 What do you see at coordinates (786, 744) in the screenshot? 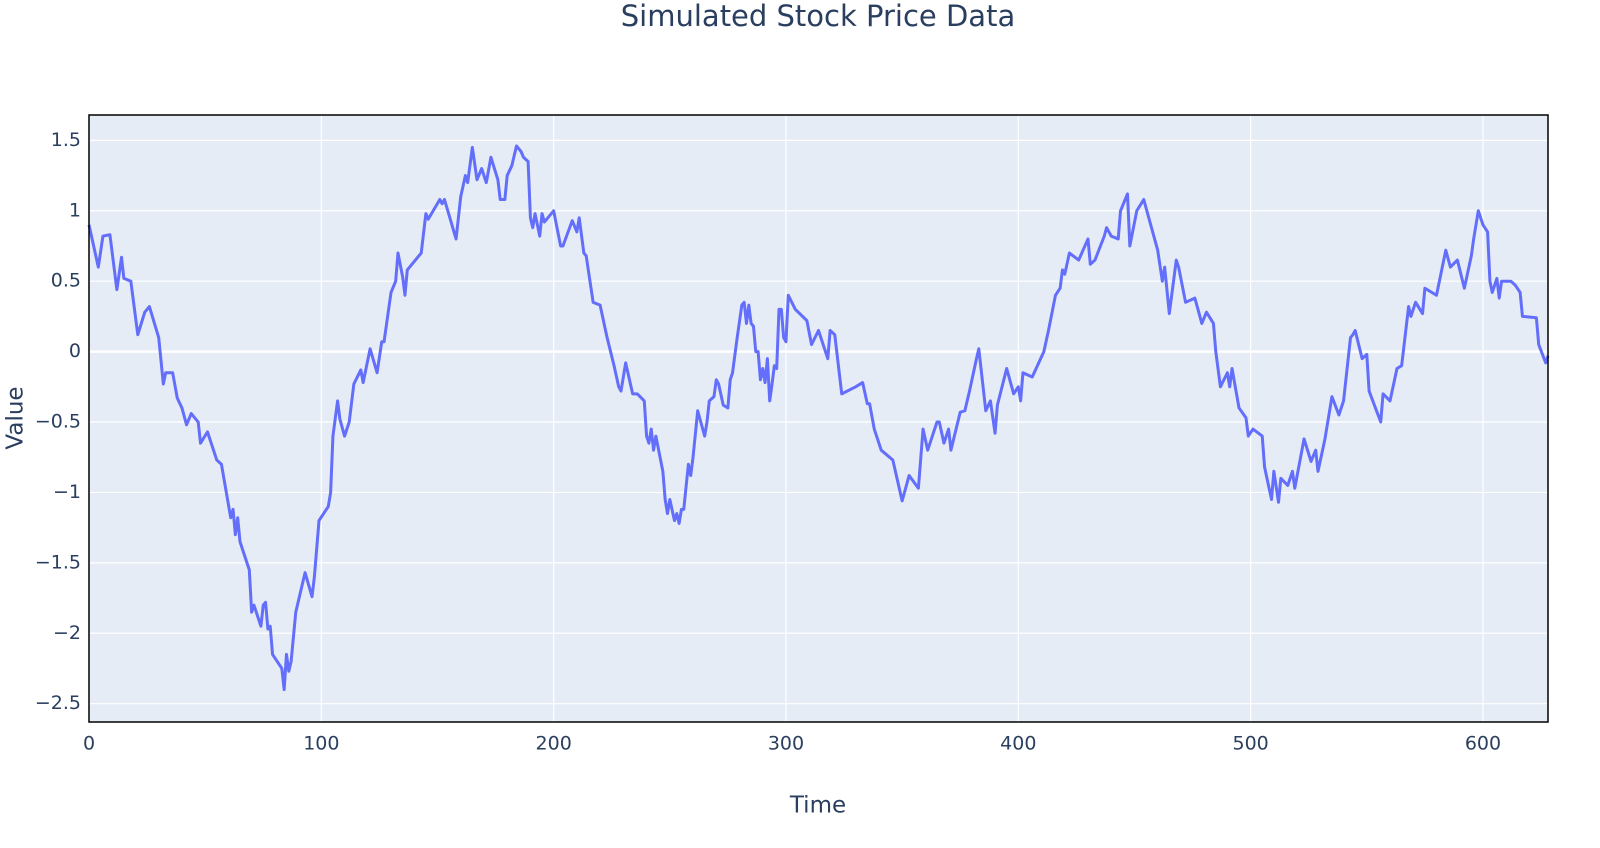
I see `x-tick-label: 300` at bounding box center [786, 744].